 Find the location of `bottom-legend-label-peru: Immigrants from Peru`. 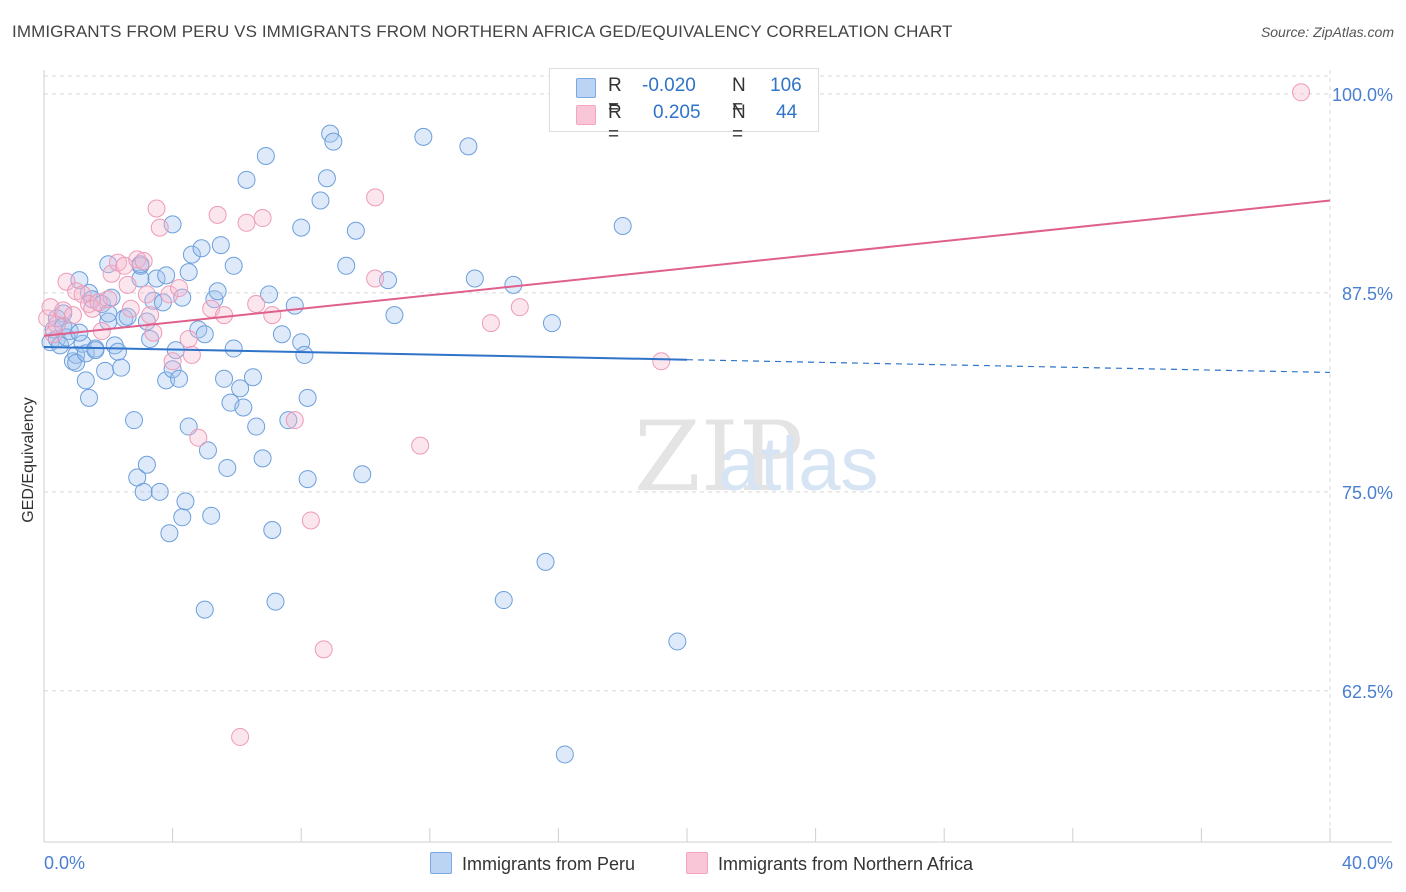

bottom-legend-label-peru: Immigrants from Peru is located at coordinates (549, 864).